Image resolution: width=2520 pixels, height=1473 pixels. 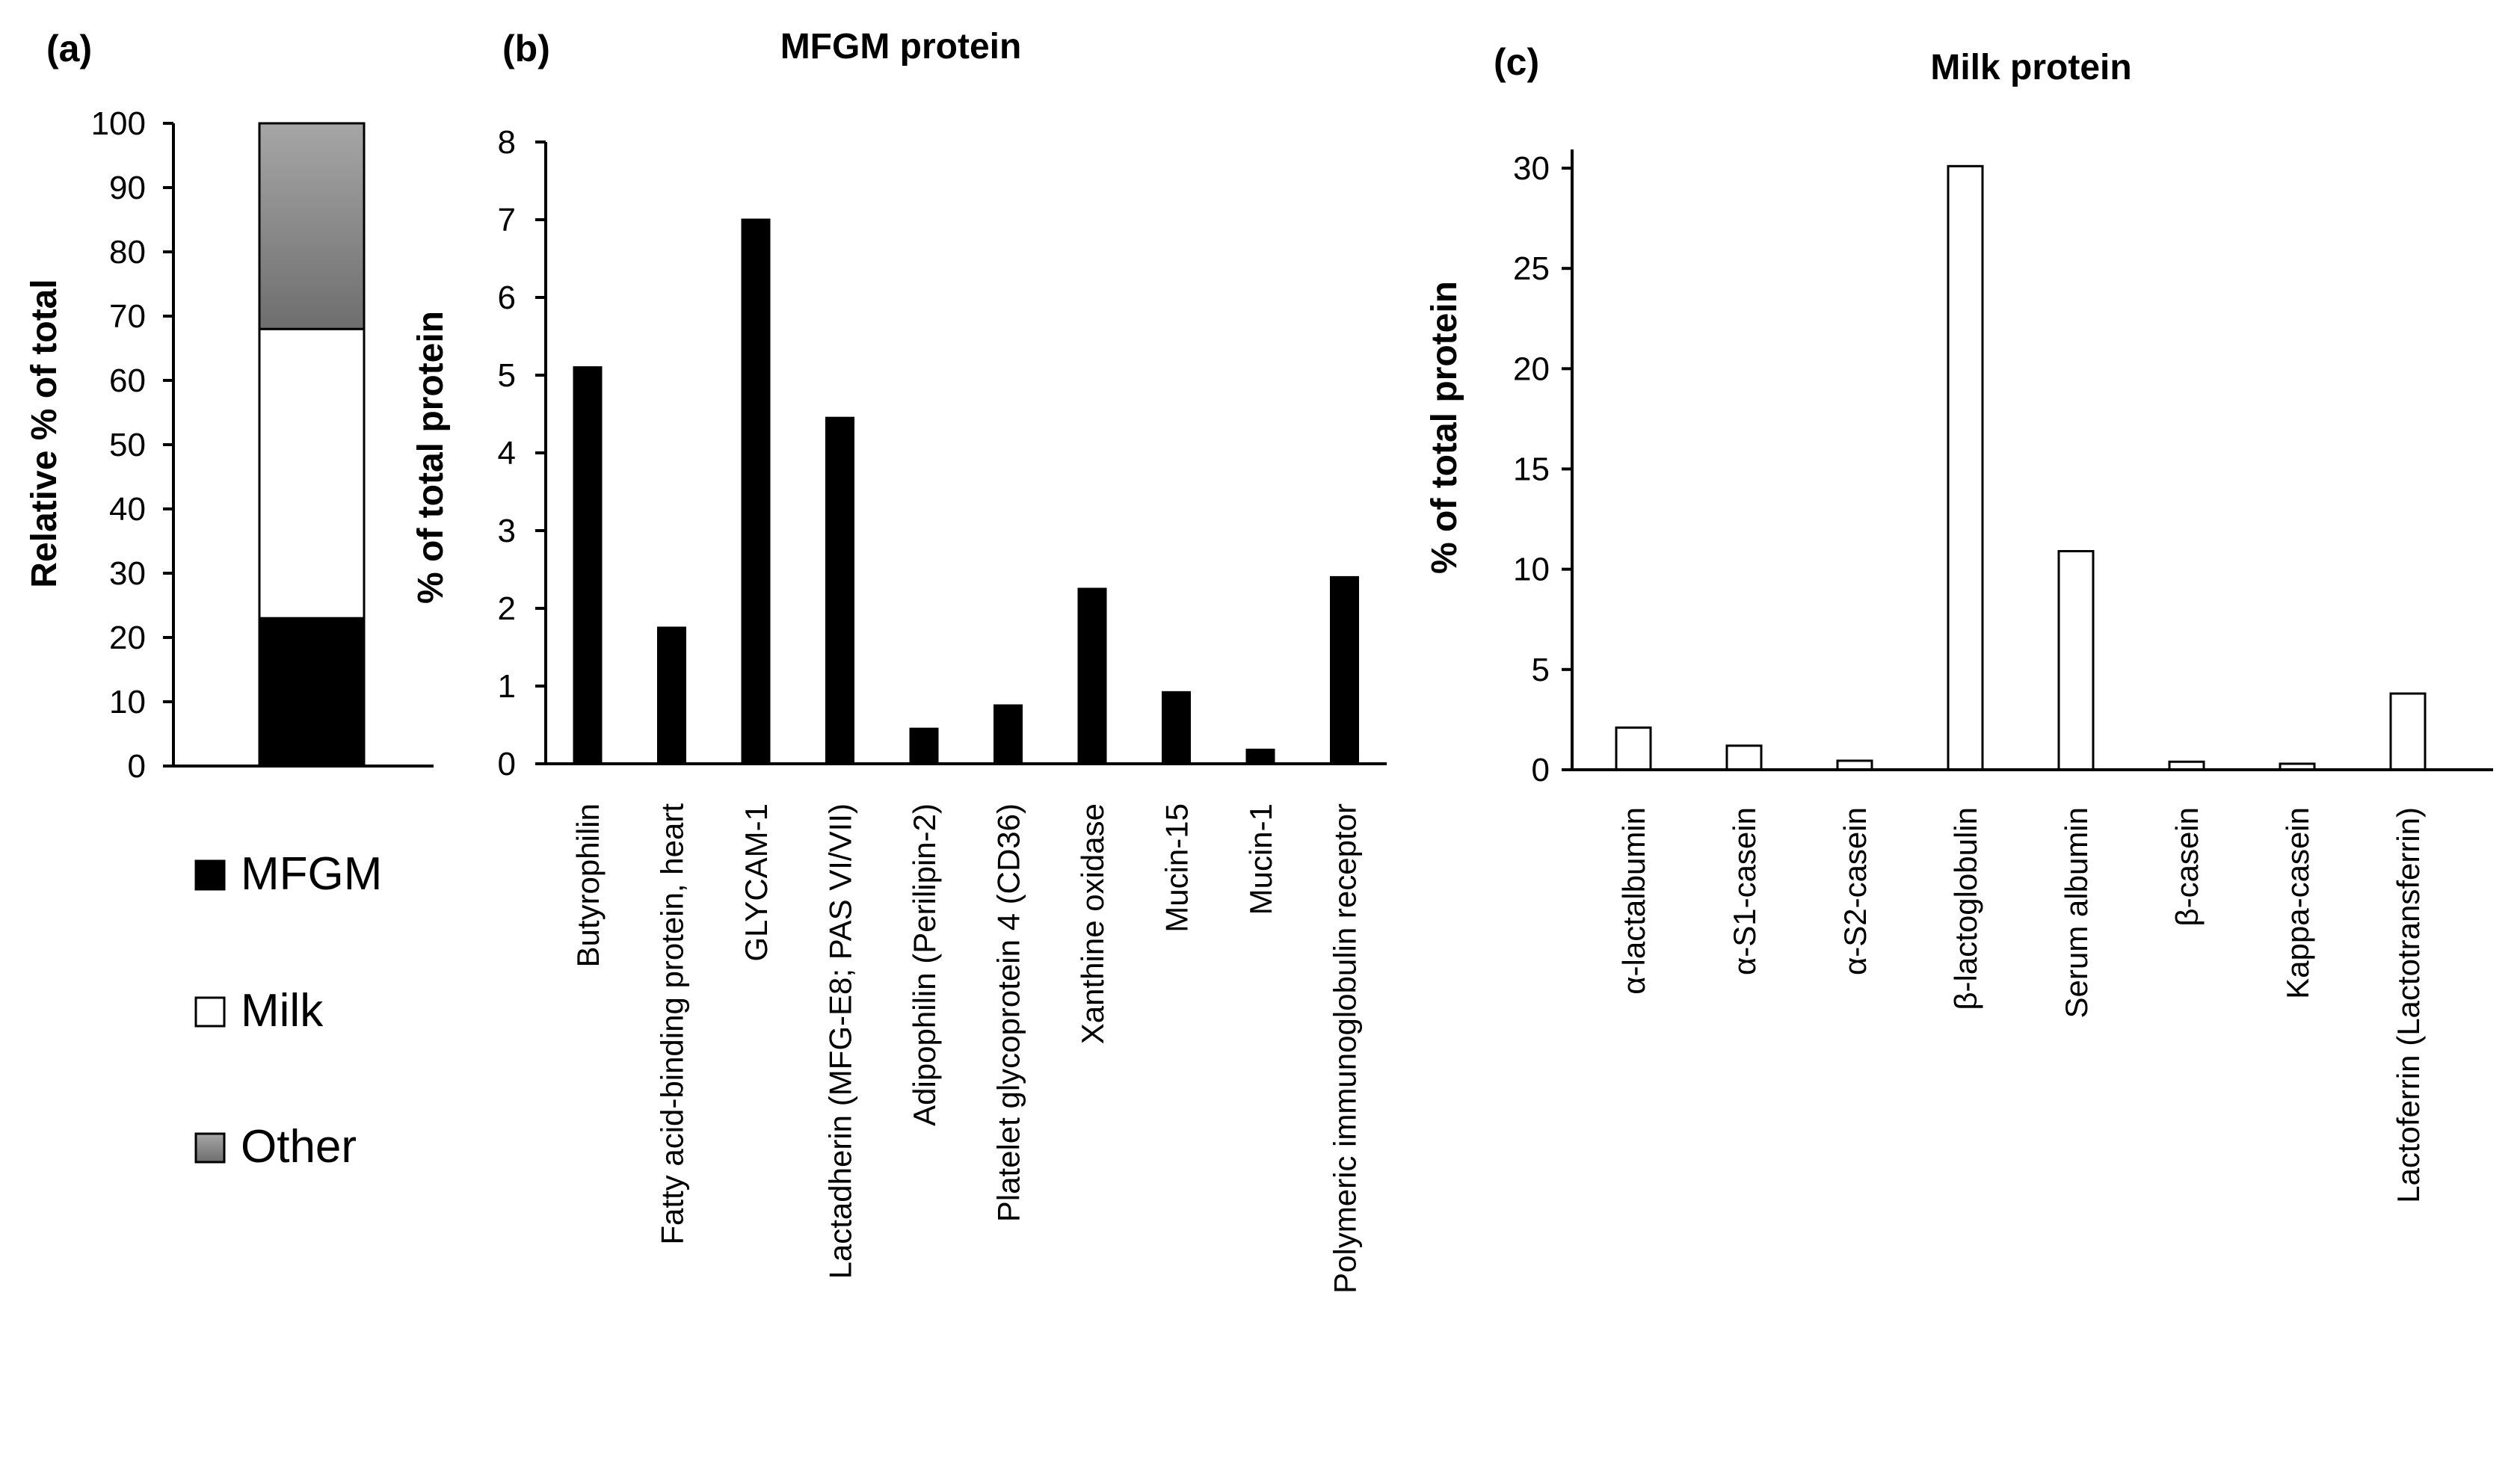 What do you see at coordinates (137, 767) in the screenshot?
I see `panel-a-ytick-label: 0` at bounding box center [137, 767].